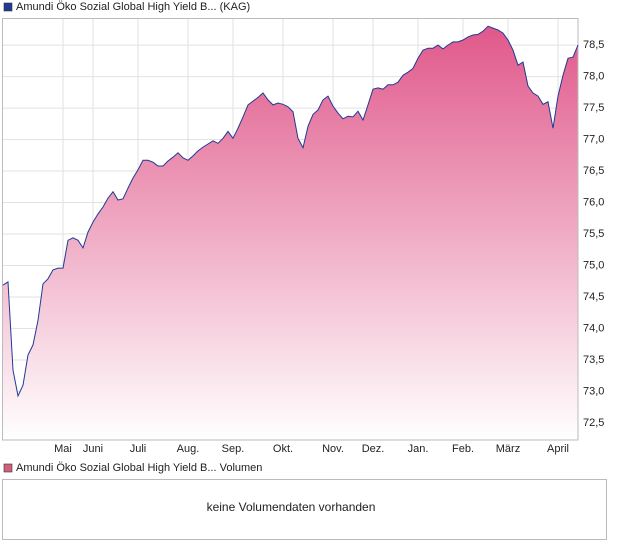 The width and height of the screenshot is (620, 546). What do you see at coordinates (233, 449) in the screenshot?
I see `x-tick-label: Sep.` at bounding box center [233, 449].